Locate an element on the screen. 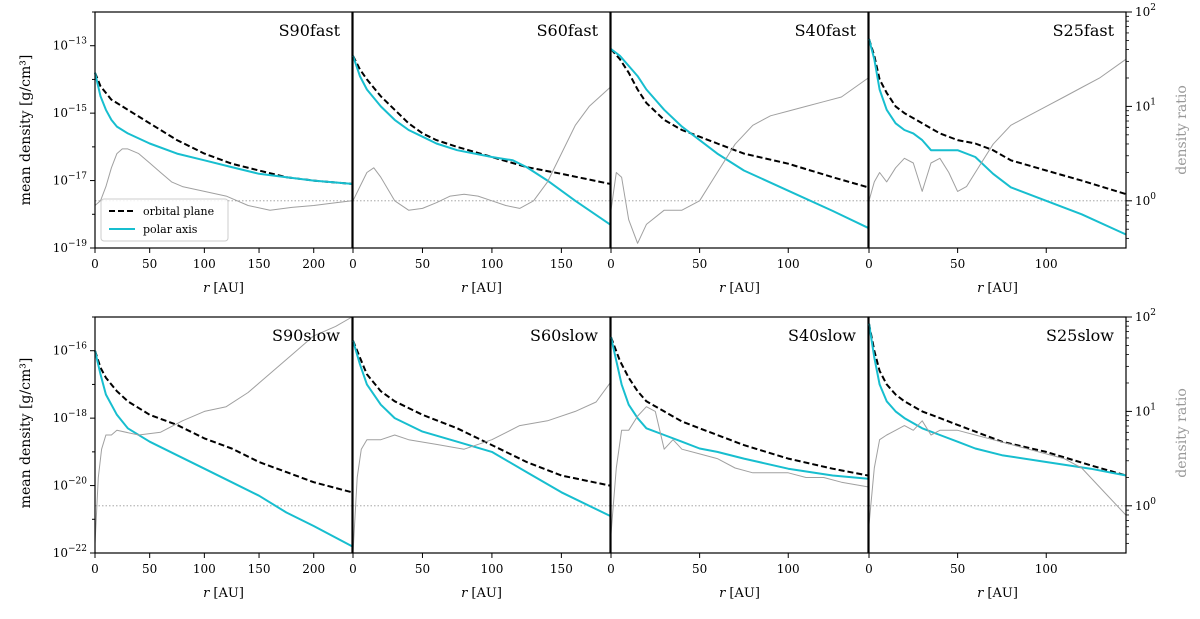  panel-S40slow: S40slow 0 50 100 r [AU] is located at coordinates (738, 458).